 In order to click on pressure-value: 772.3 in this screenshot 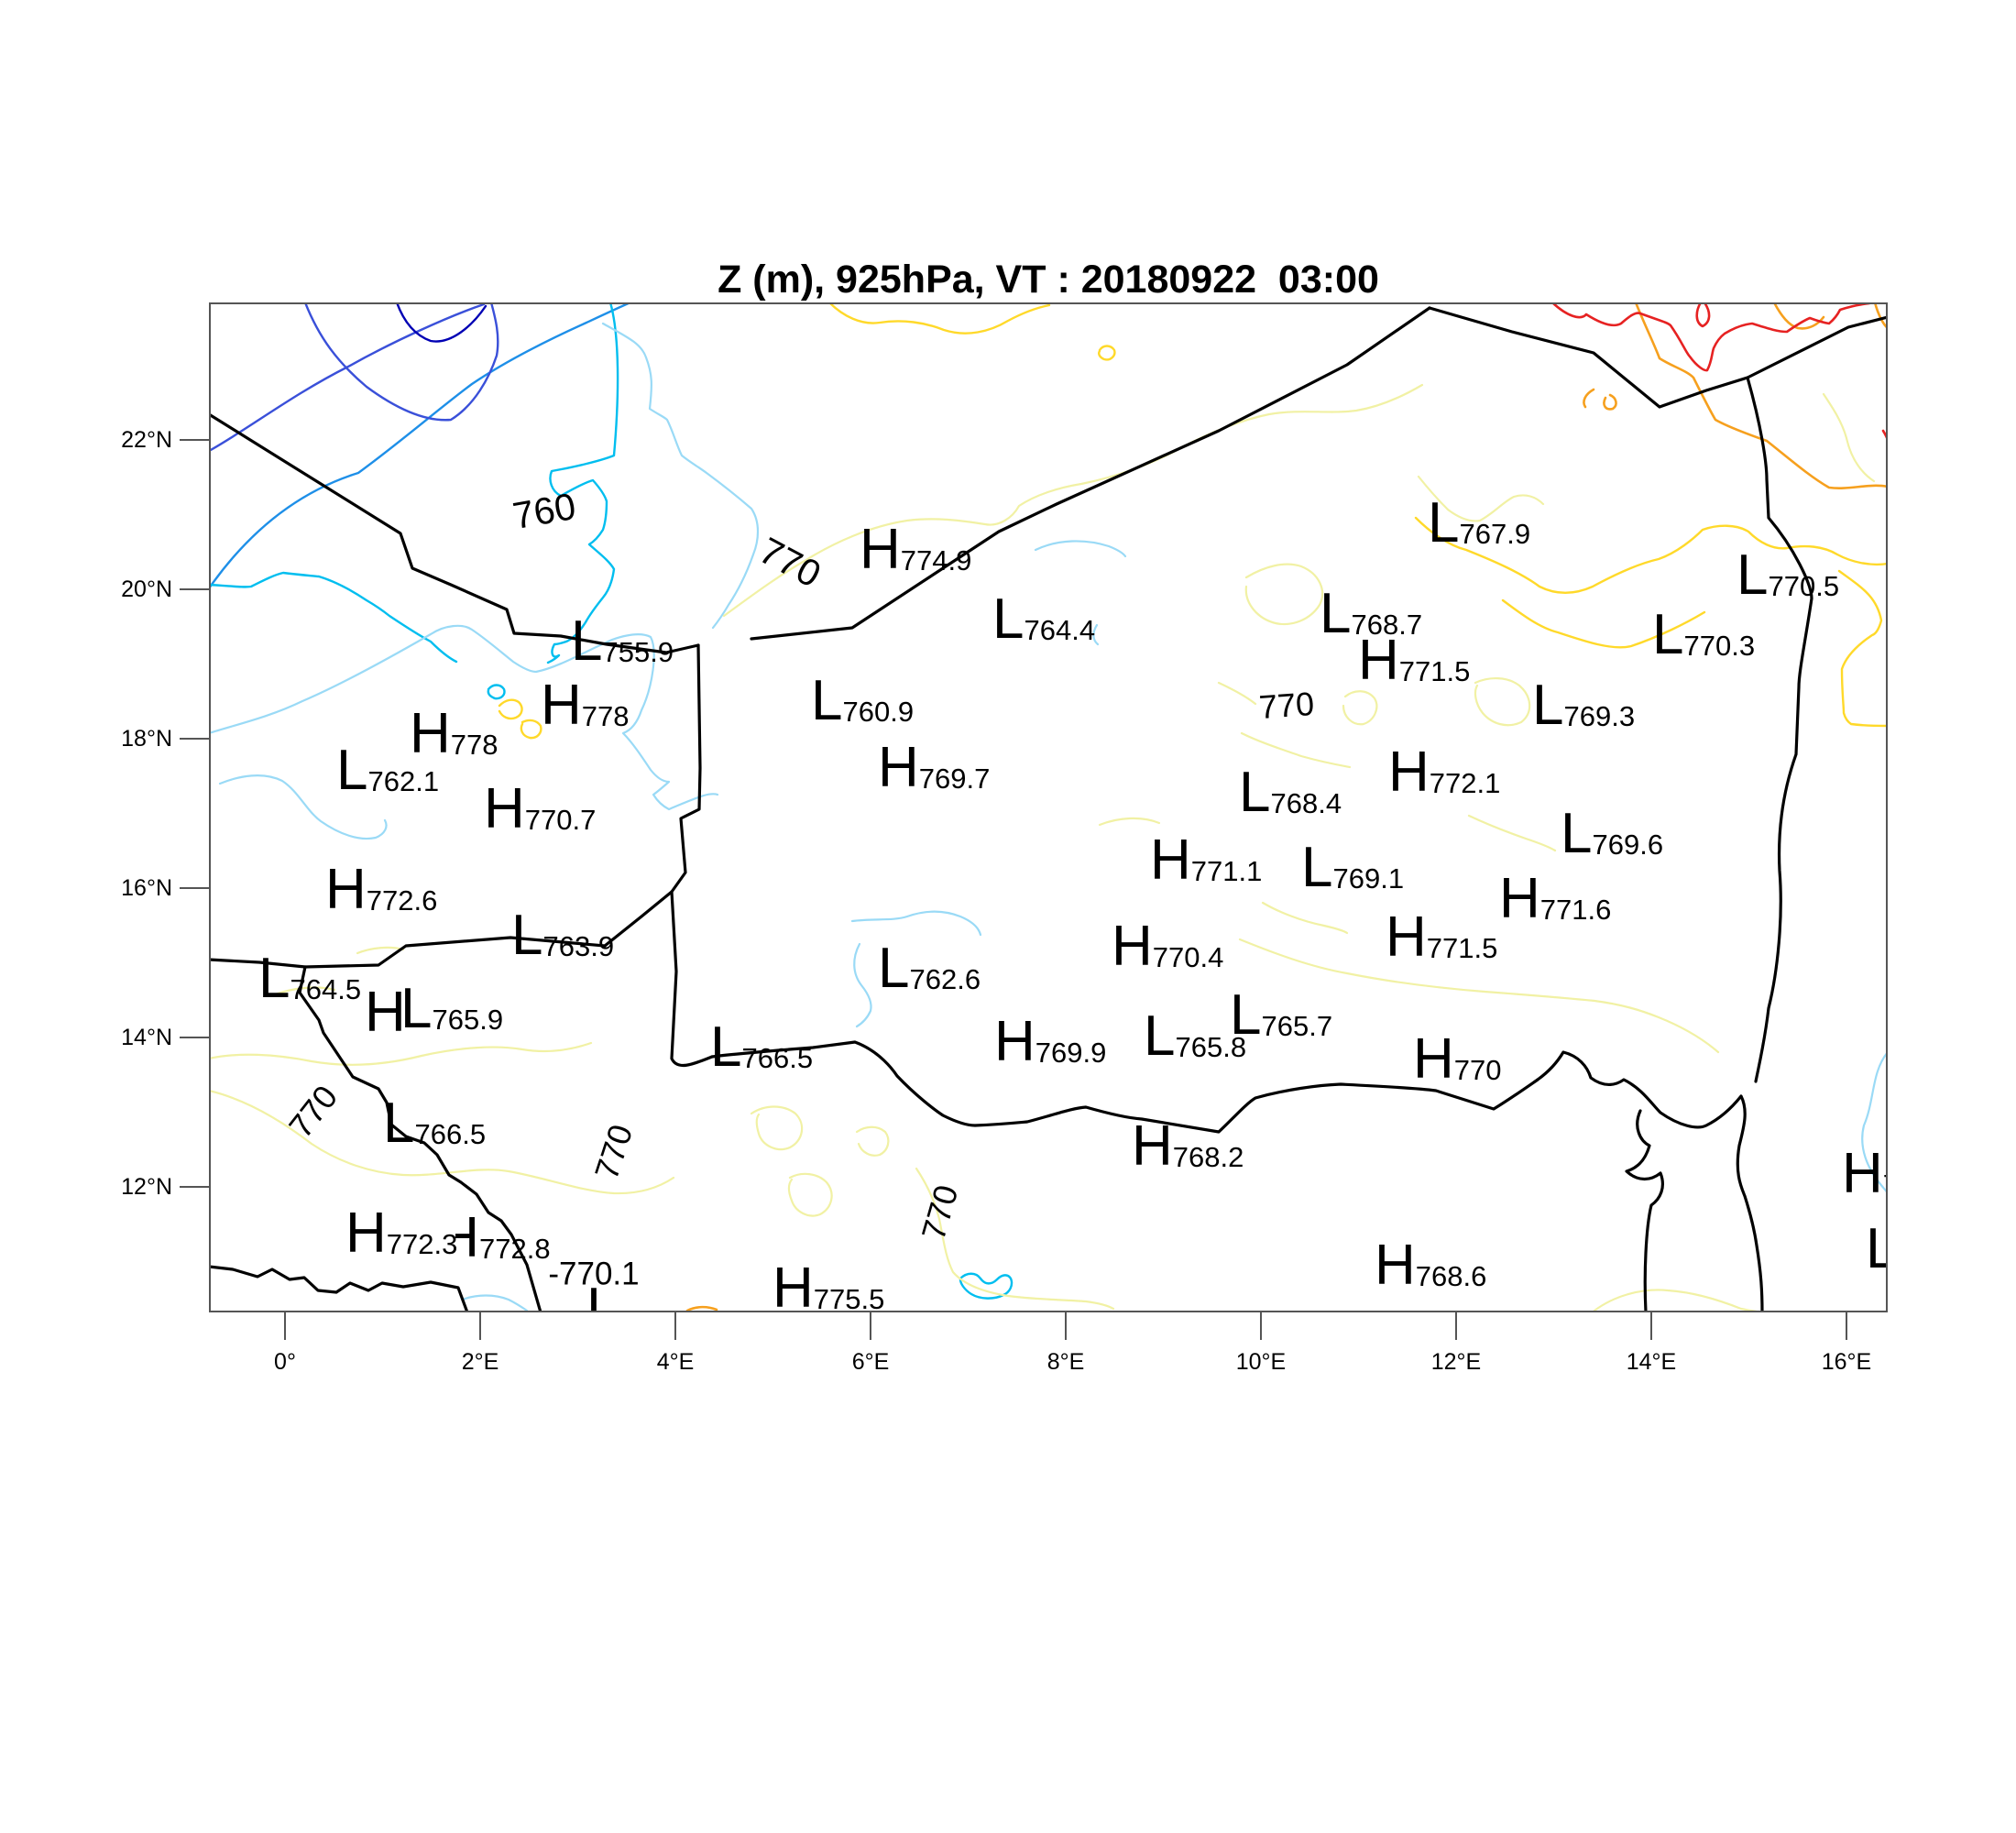, I will do `click(422, 1244)`.